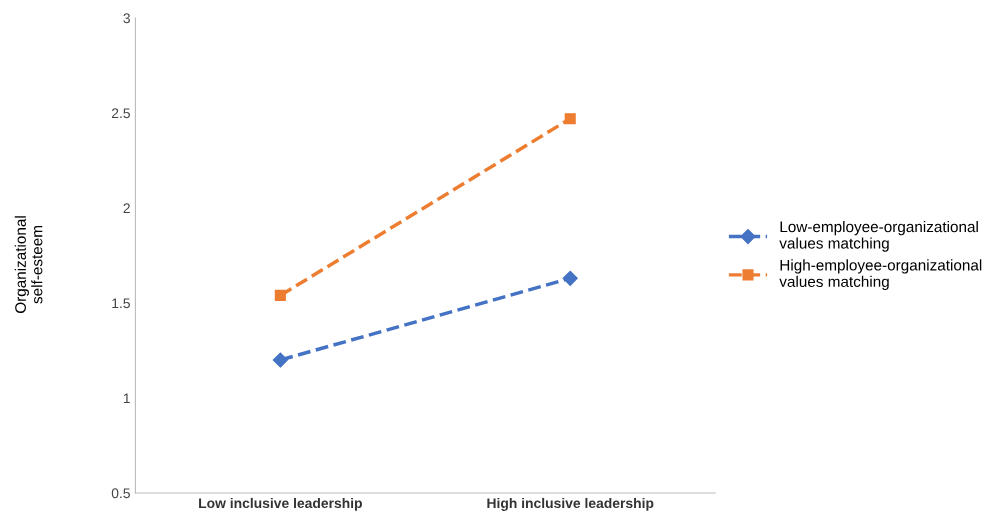 The height and width of the screenshot is (529, 1003). I want to click on legend-label: Low-employee-organizational values matching, so click(878, 236).